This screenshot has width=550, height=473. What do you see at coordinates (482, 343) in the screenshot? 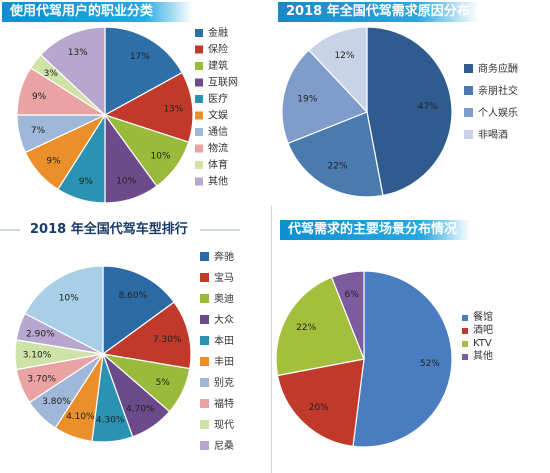
I see `legend-label: KTV` at bounding box center [482, 343].